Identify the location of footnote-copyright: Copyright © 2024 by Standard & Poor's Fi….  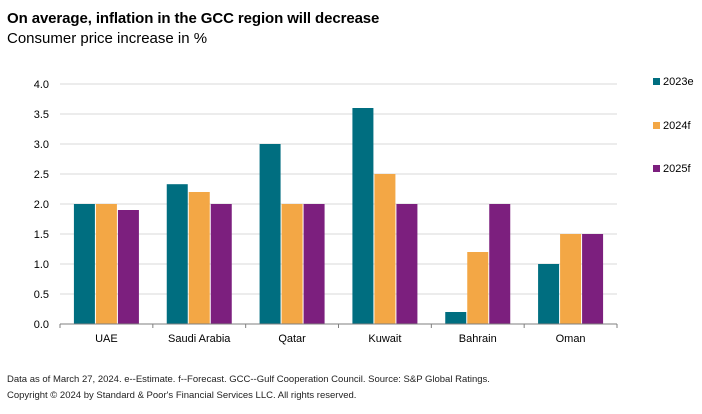
(182, 395).